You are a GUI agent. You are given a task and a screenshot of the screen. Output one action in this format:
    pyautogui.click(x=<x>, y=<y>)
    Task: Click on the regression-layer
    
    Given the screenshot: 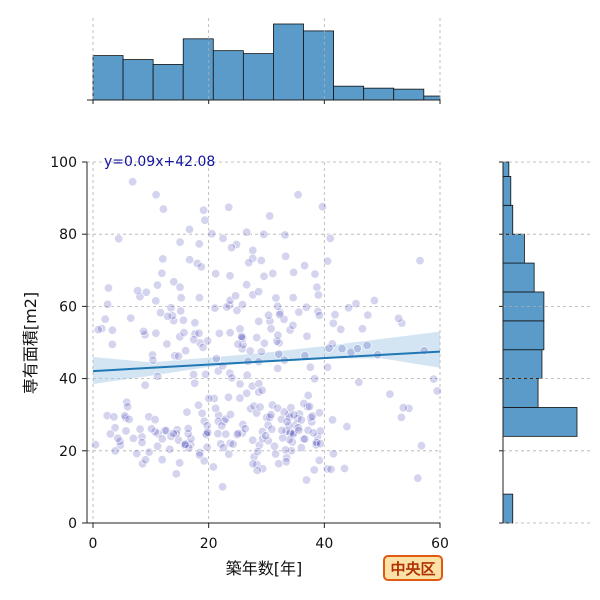 What is the action you would take?
    pyautogui.click(x=266, y=361)
    